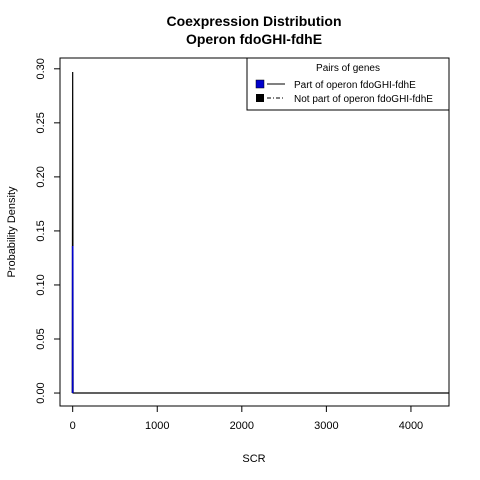 The height and width of the screenshot is (480, 480). Describe the element at coordinates (242, 426) in the screenshot. I see `x-tick-label: 2000` at that location.